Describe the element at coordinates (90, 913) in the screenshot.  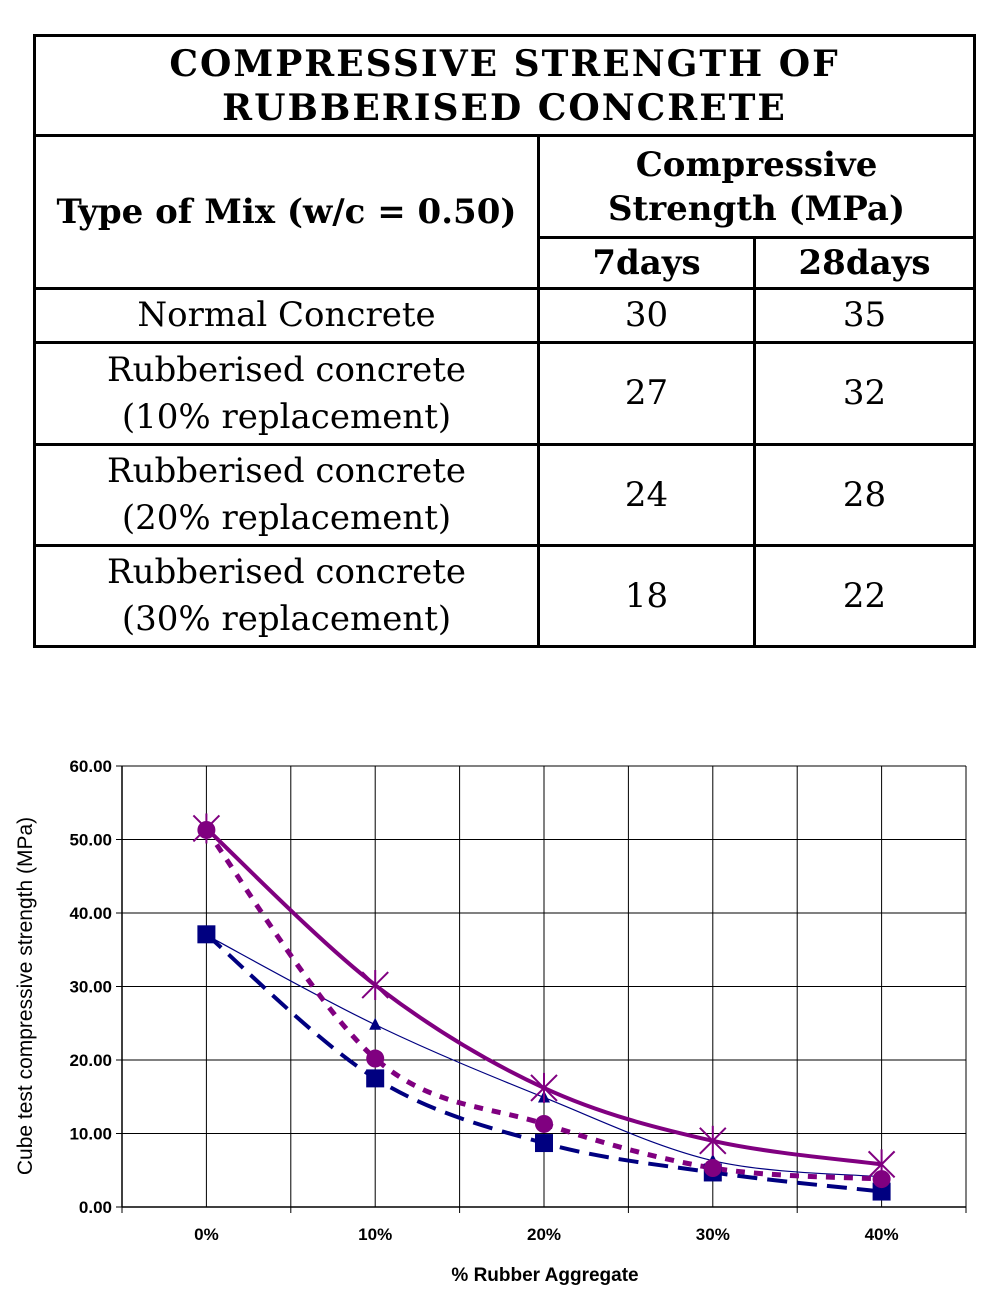
I see `y-tick-label: 40.00` at that location.